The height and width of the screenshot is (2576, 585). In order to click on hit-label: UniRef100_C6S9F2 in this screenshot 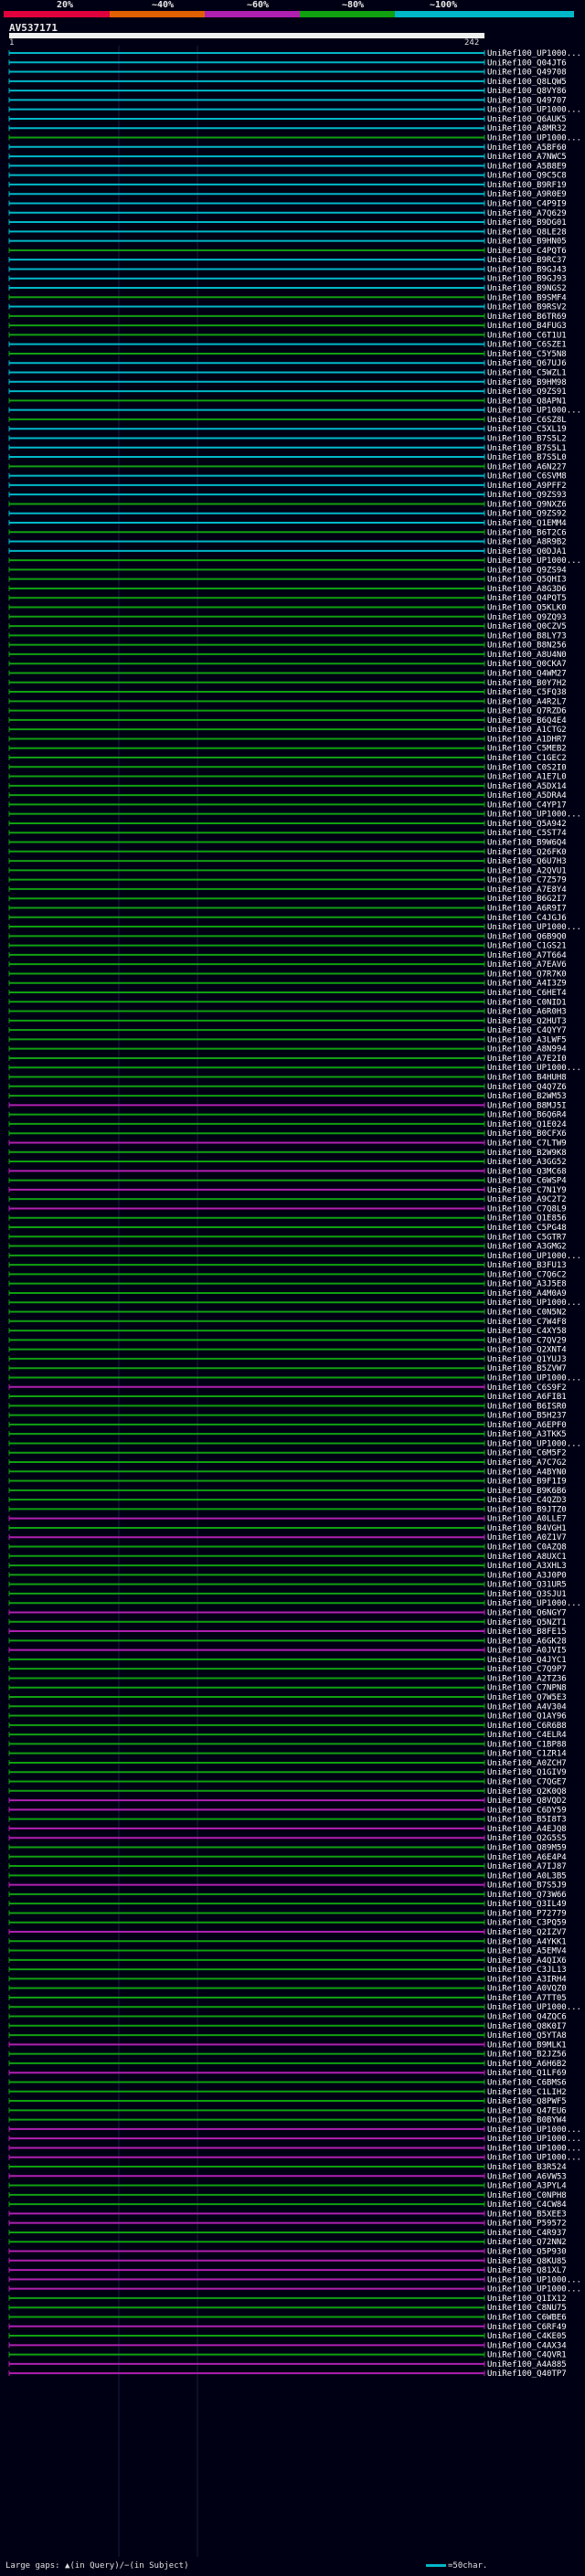, I will do `click(527, 1388)`.